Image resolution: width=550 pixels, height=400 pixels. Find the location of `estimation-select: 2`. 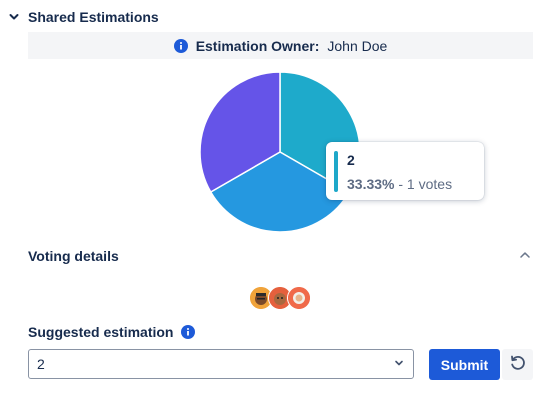

estimation-select: 2 is located at coordinates (221, 364).